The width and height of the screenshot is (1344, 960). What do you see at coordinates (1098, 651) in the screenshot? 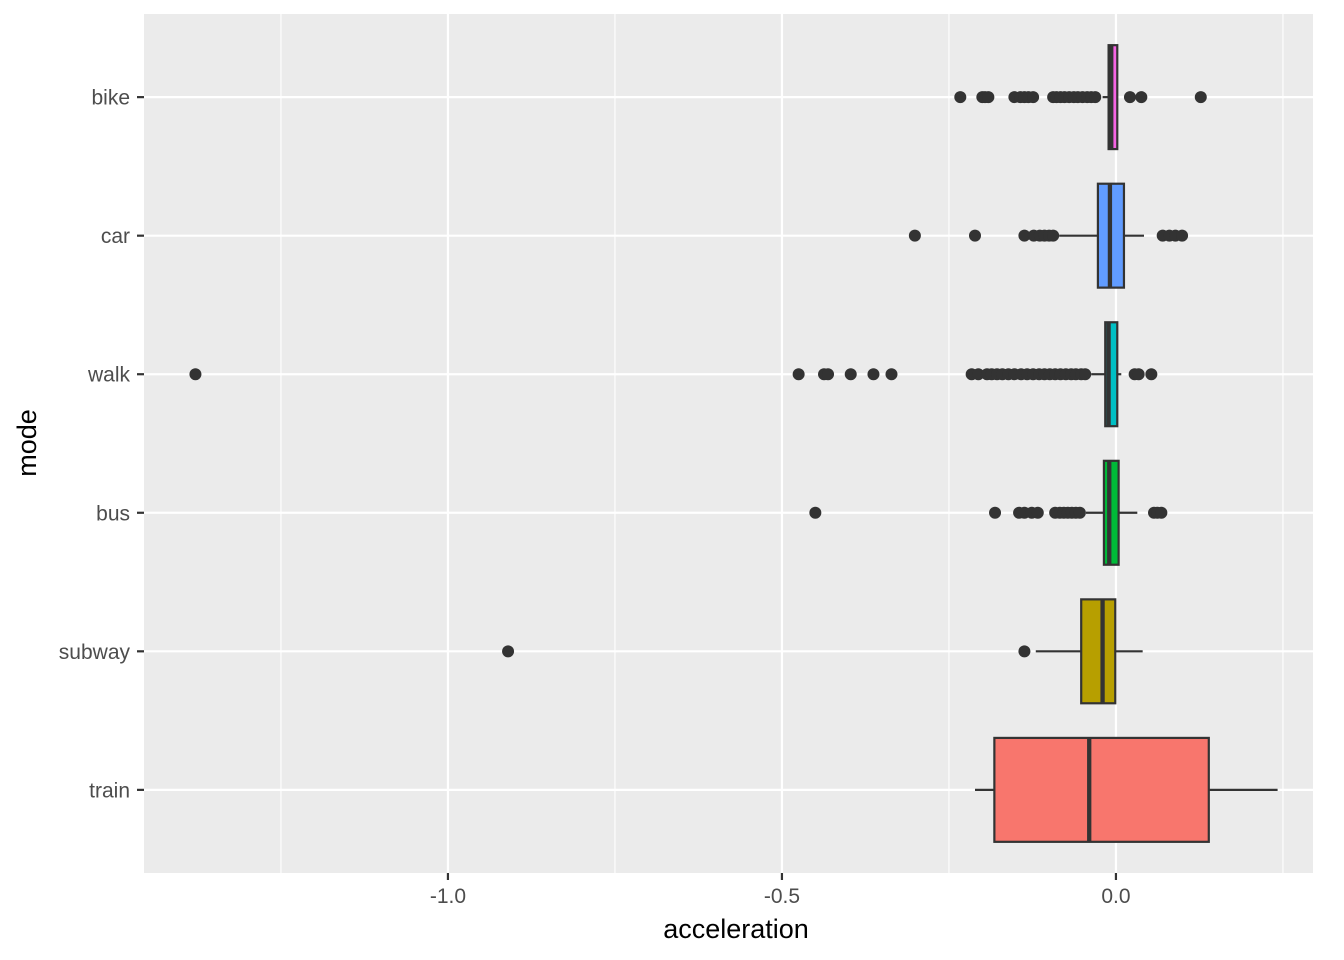
I see `box-subway` at bounding box center [1098, 651].